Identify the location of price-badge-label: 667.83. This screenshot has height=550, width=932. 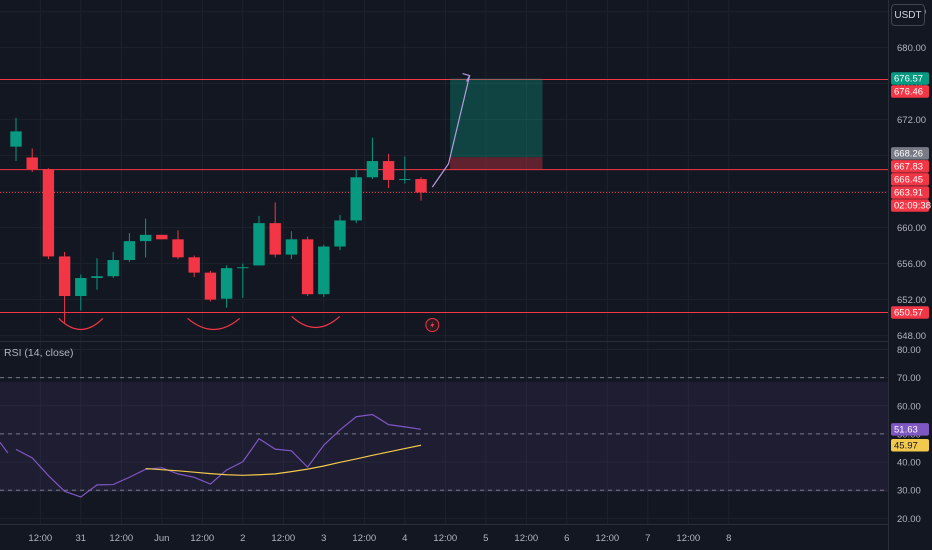
(908, 166).